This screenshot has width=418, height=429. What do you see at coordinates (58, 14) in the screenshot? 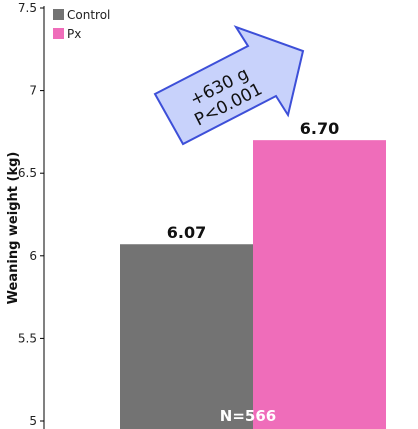
I see `legend-swatch-control` at bounding box center [58, 14].